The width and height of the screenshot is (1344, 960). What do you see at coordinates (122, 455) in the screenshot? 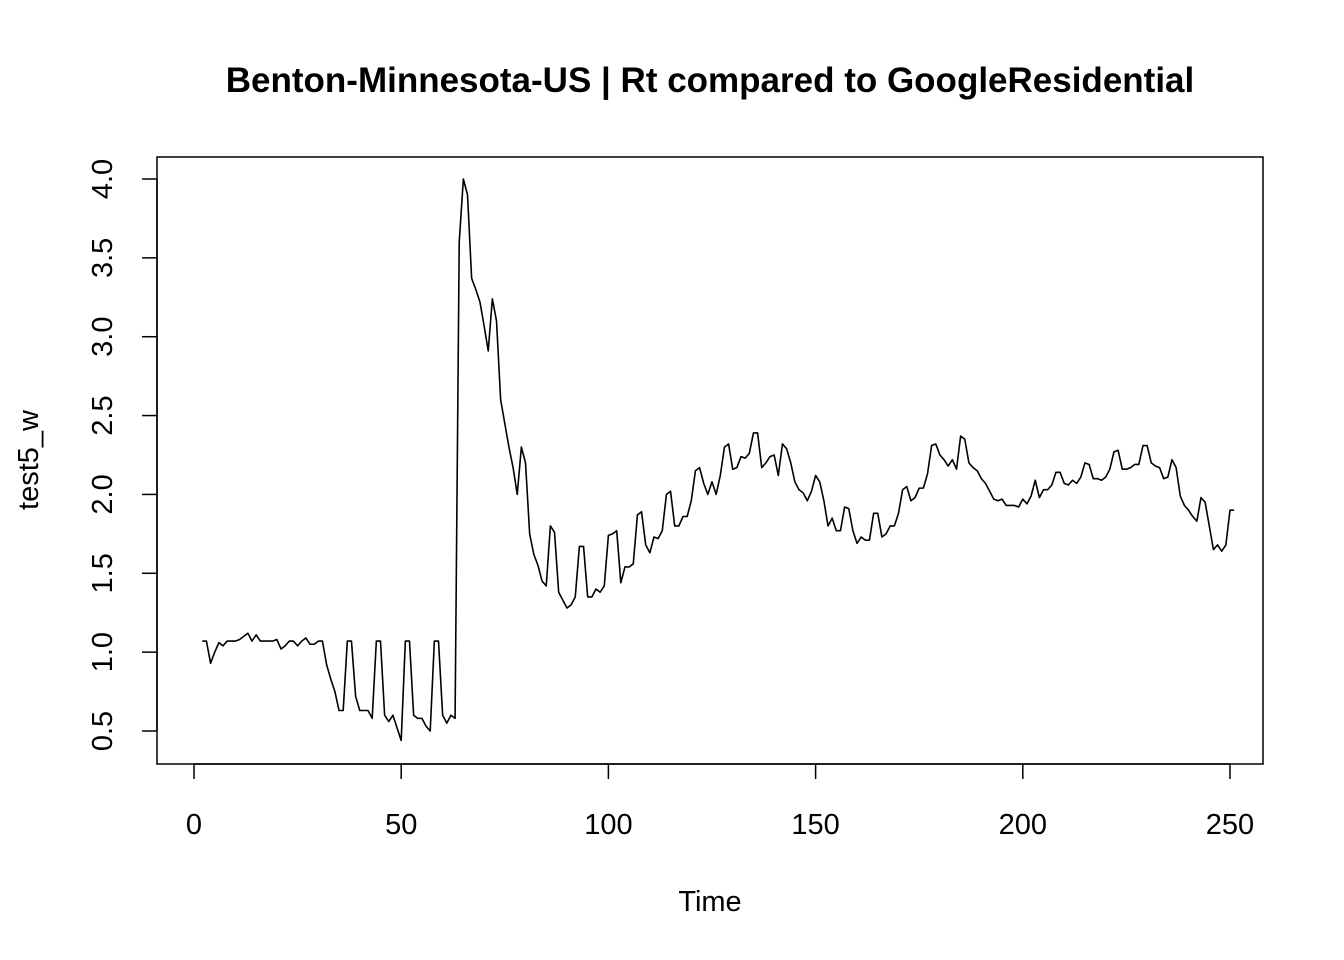
I see `y-axis: 0.5 1.0 1.5 2.0 2.5 3.0 3.5 4.0` at bounding box center [122, 455].